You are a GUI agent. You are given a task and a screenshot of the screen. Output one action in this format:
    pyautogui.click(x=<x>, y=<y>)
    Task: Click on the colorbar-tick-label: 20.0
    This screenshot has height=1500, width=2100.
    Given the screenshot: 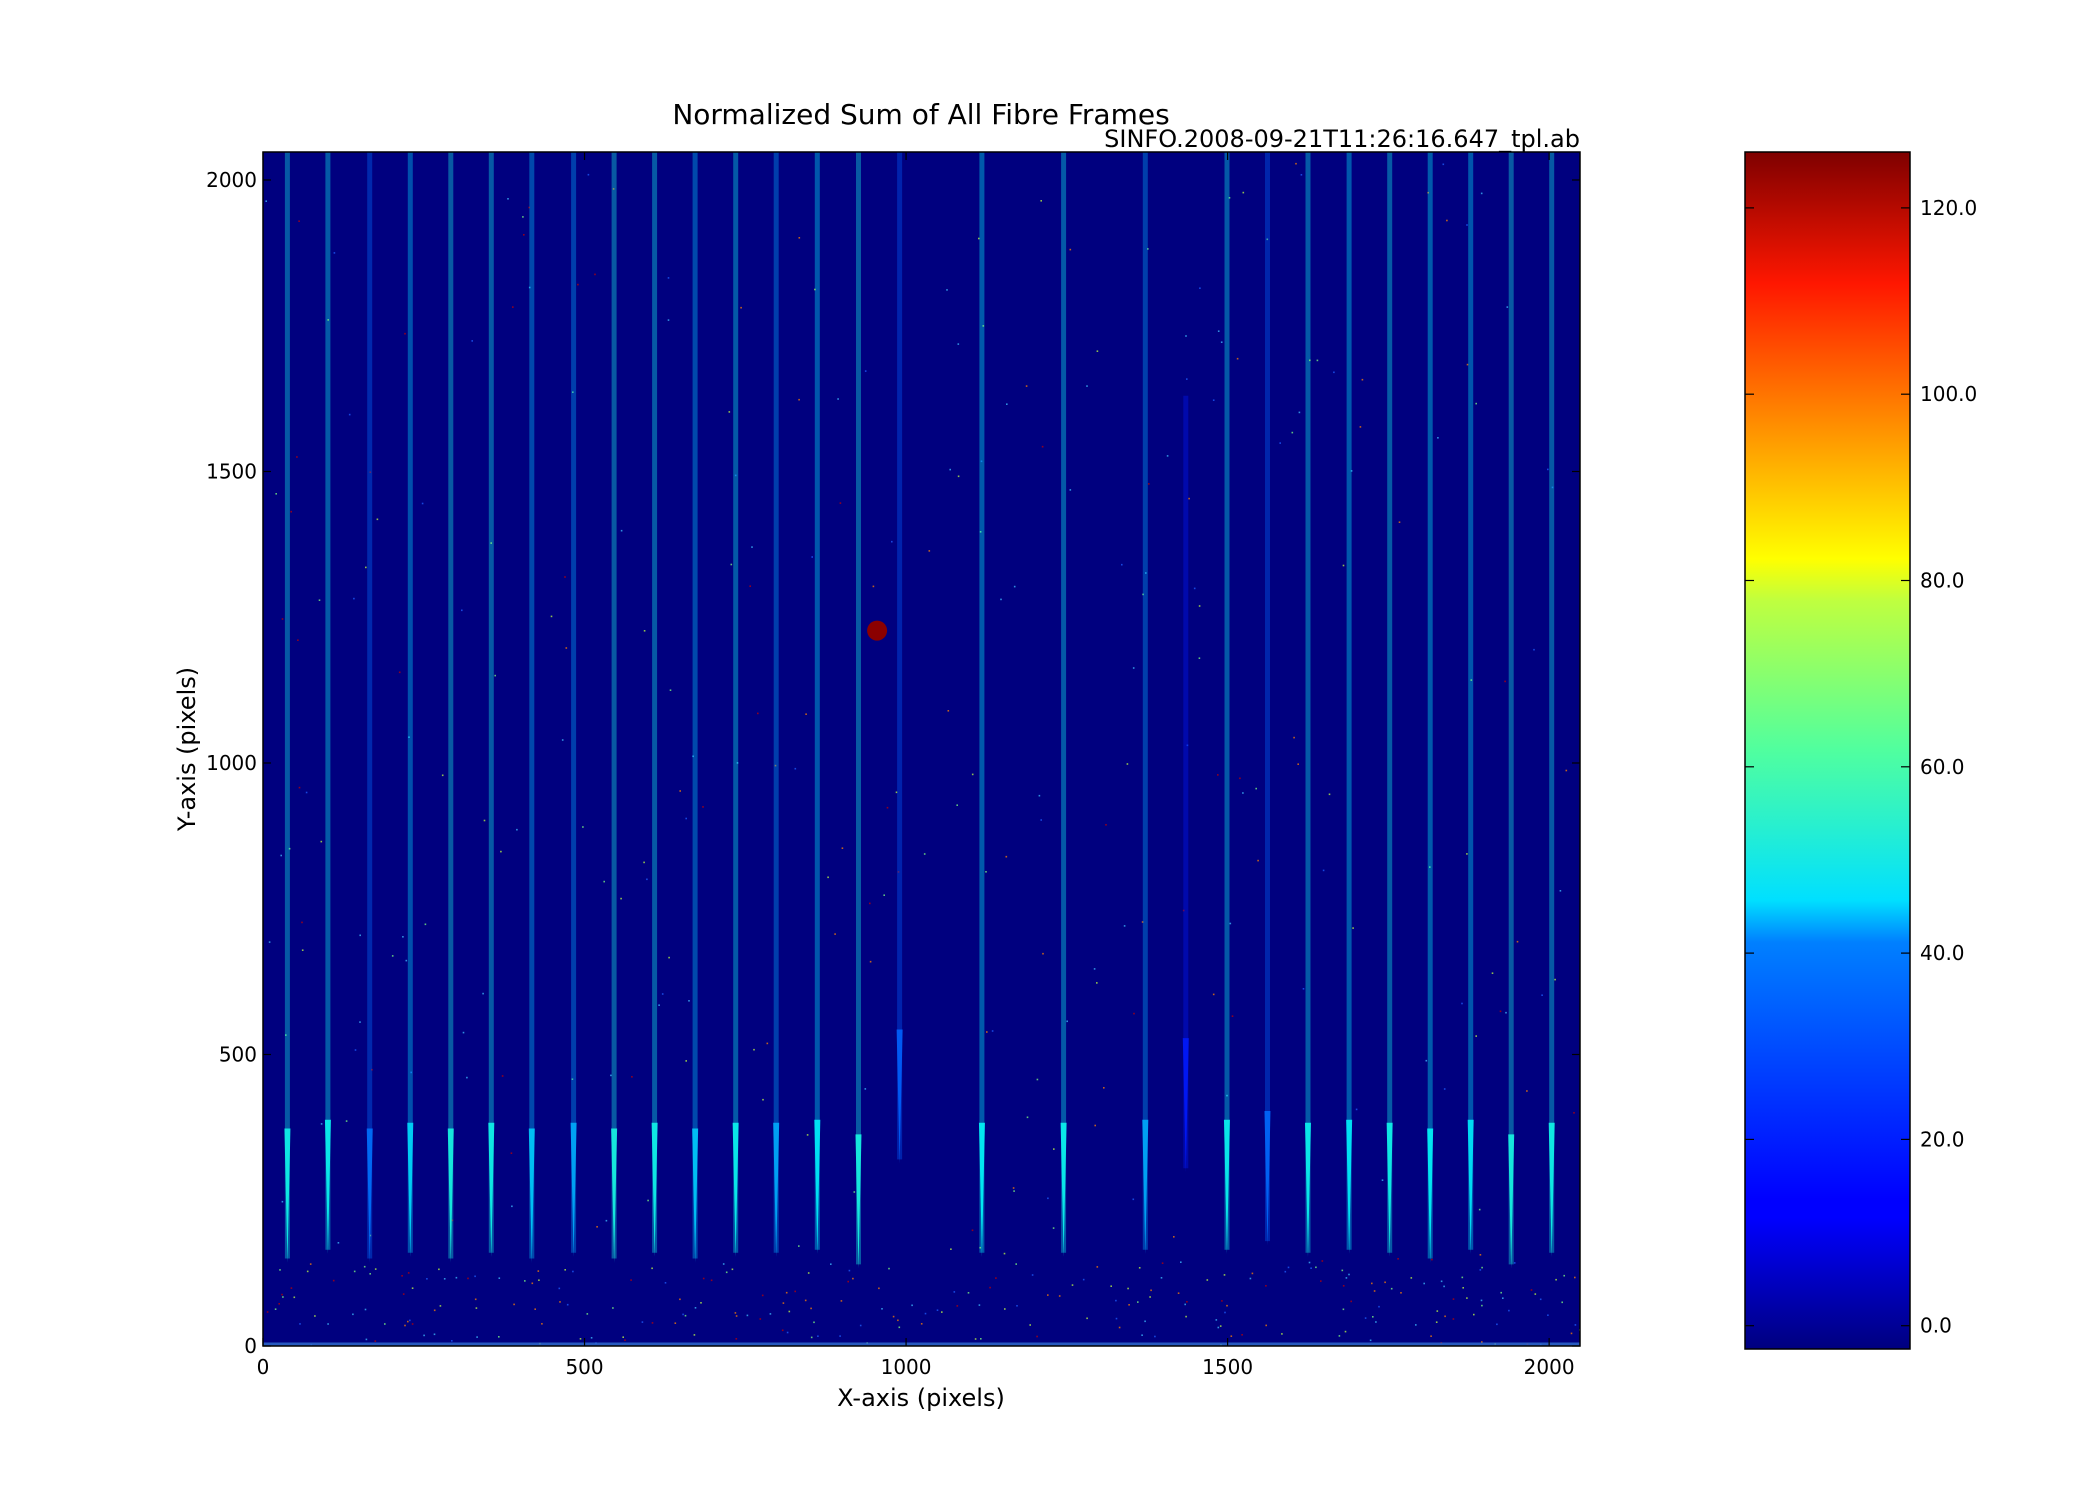 What is the action you would take?
    pyautogui.click(x=1942, y=1139)
    